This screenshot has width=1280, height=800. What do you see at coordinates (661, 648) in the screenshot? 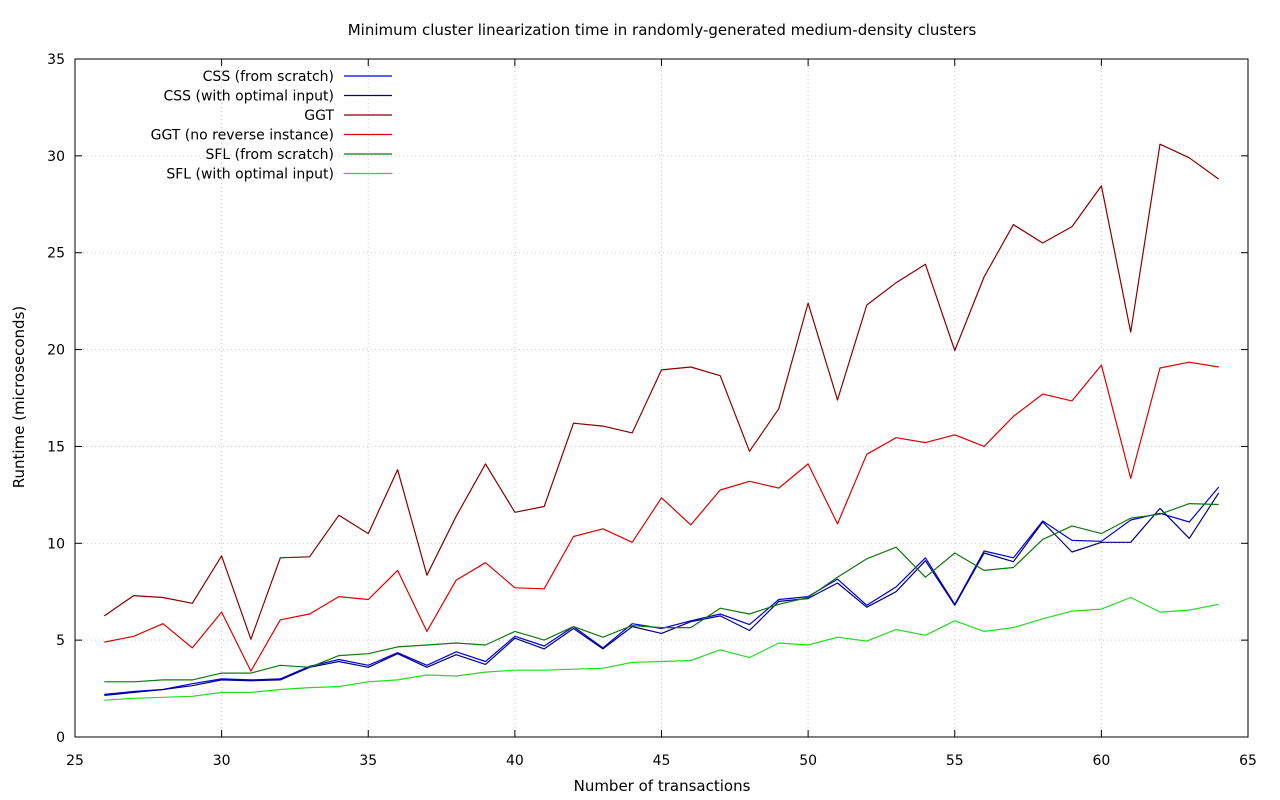
I see `series-line-sfl-with-optimal-input` at bounding box center [661, 648].